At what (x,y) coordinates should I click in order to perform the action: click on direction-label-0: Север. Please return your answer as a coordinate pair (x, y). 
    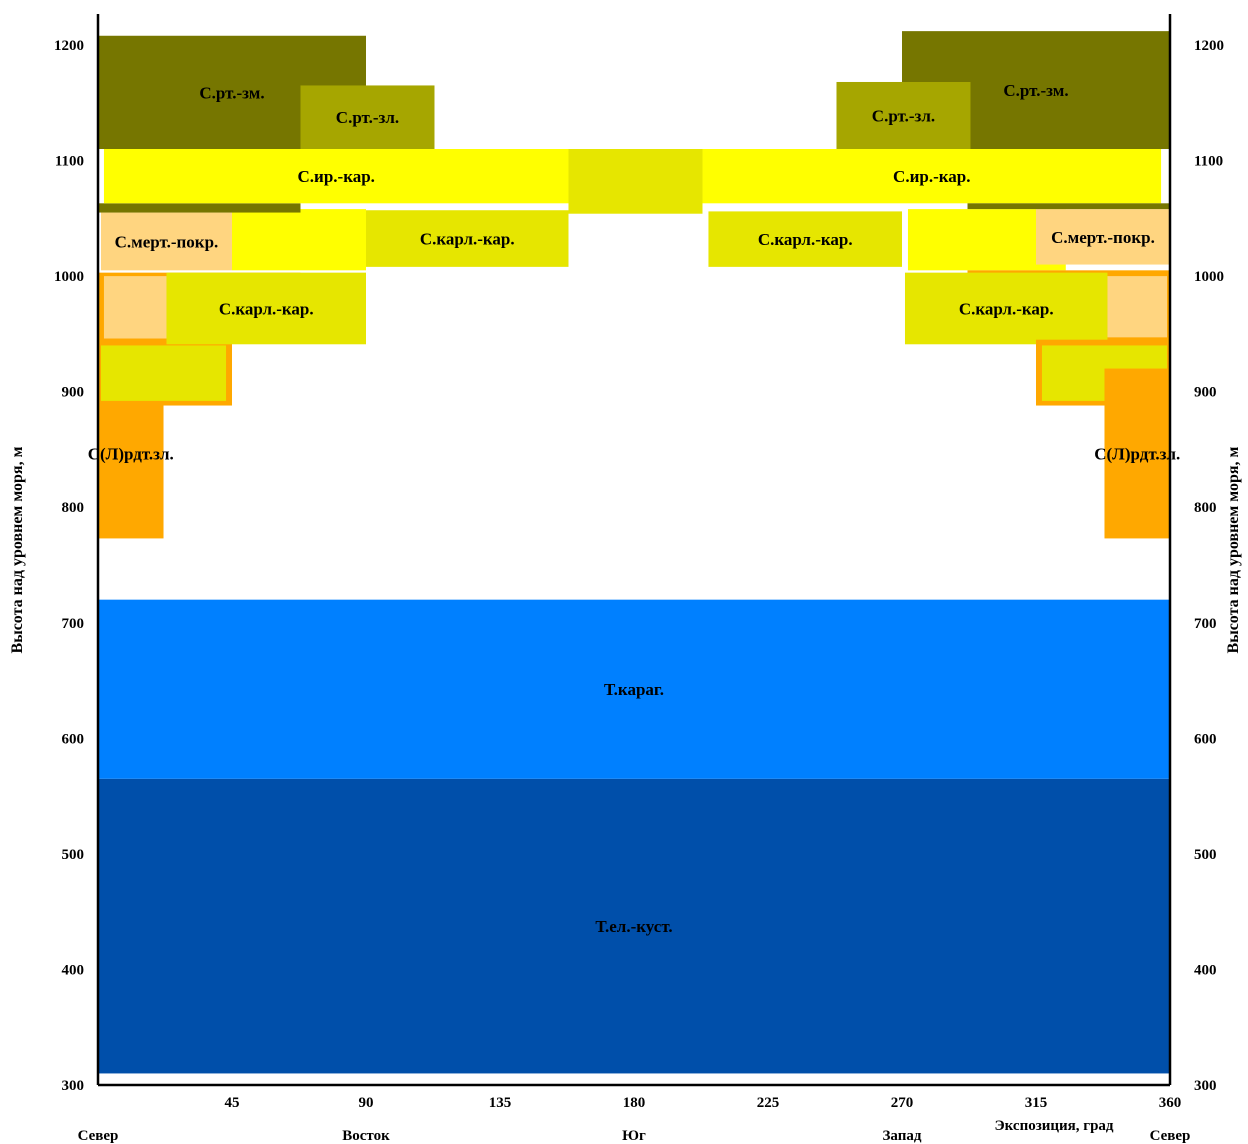
    Looking at the image, I should click on (98, 1136).